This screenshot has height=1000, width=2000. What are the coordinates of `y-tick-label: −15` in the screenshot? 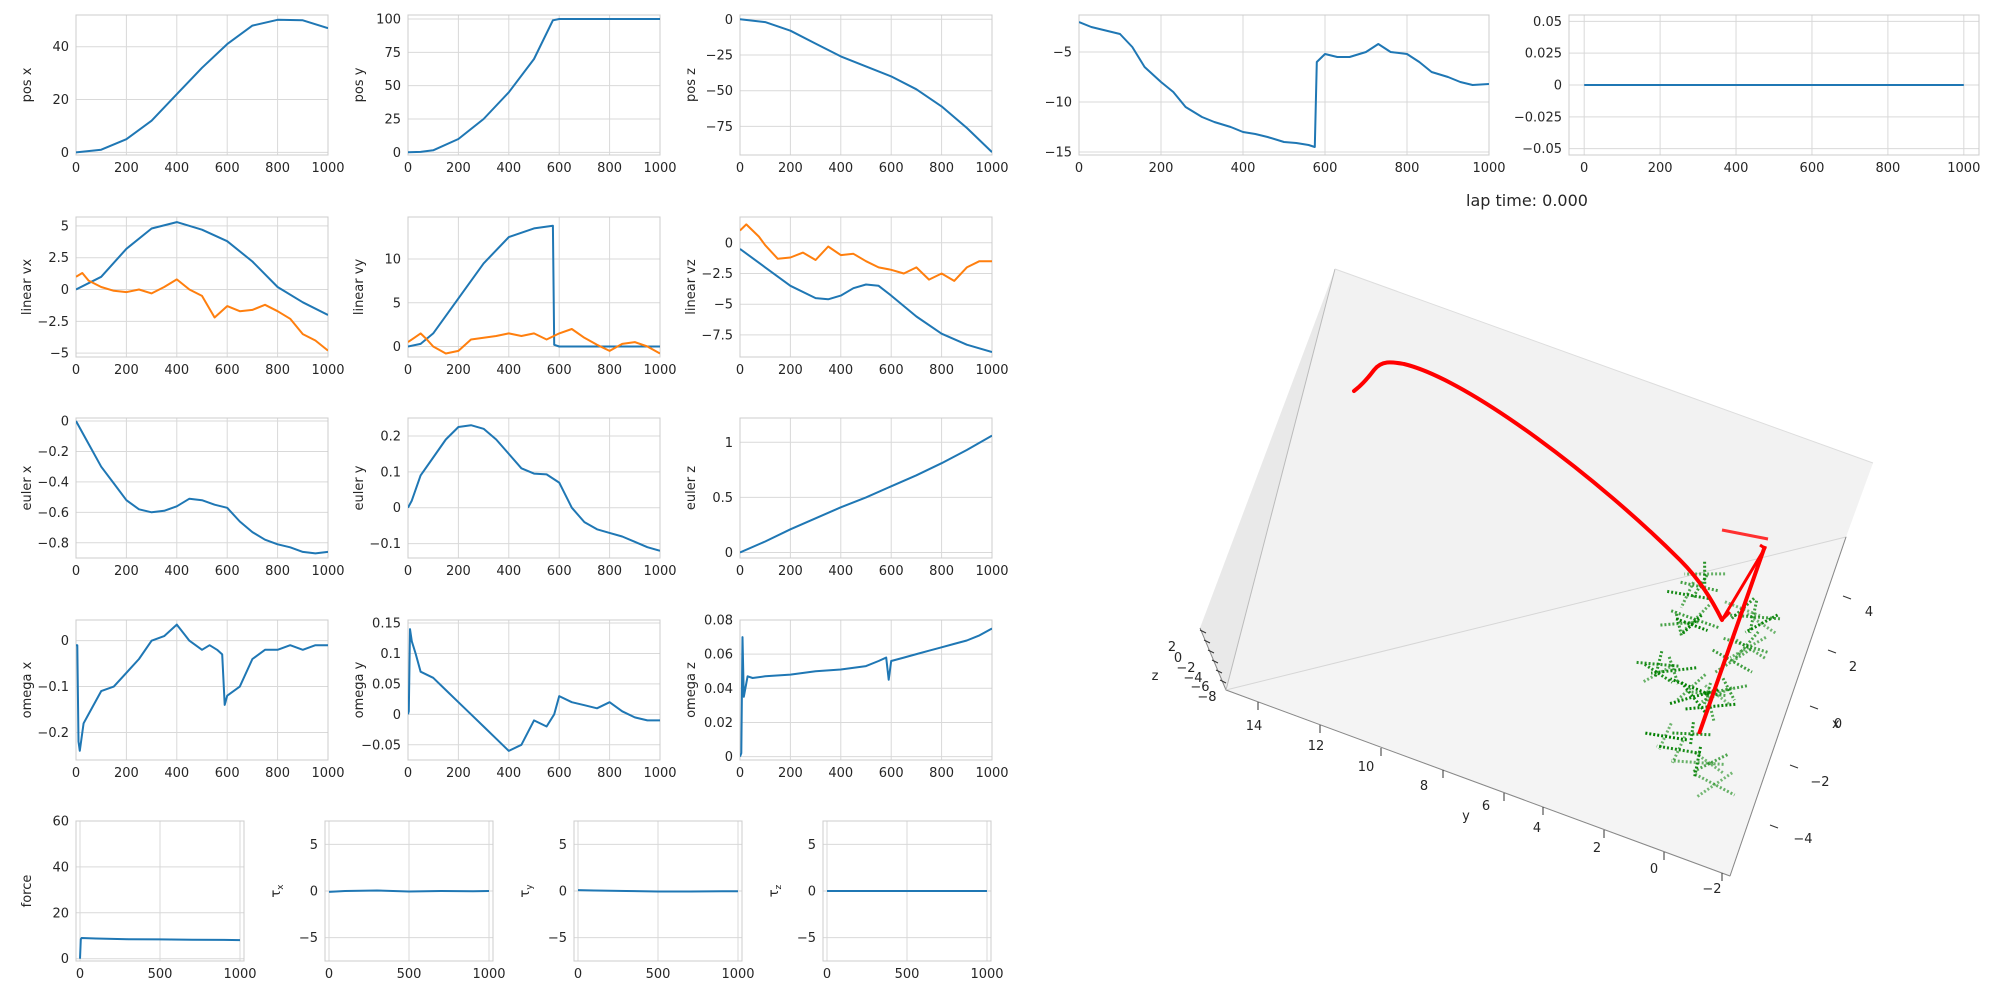 It's located at (1058, 153).